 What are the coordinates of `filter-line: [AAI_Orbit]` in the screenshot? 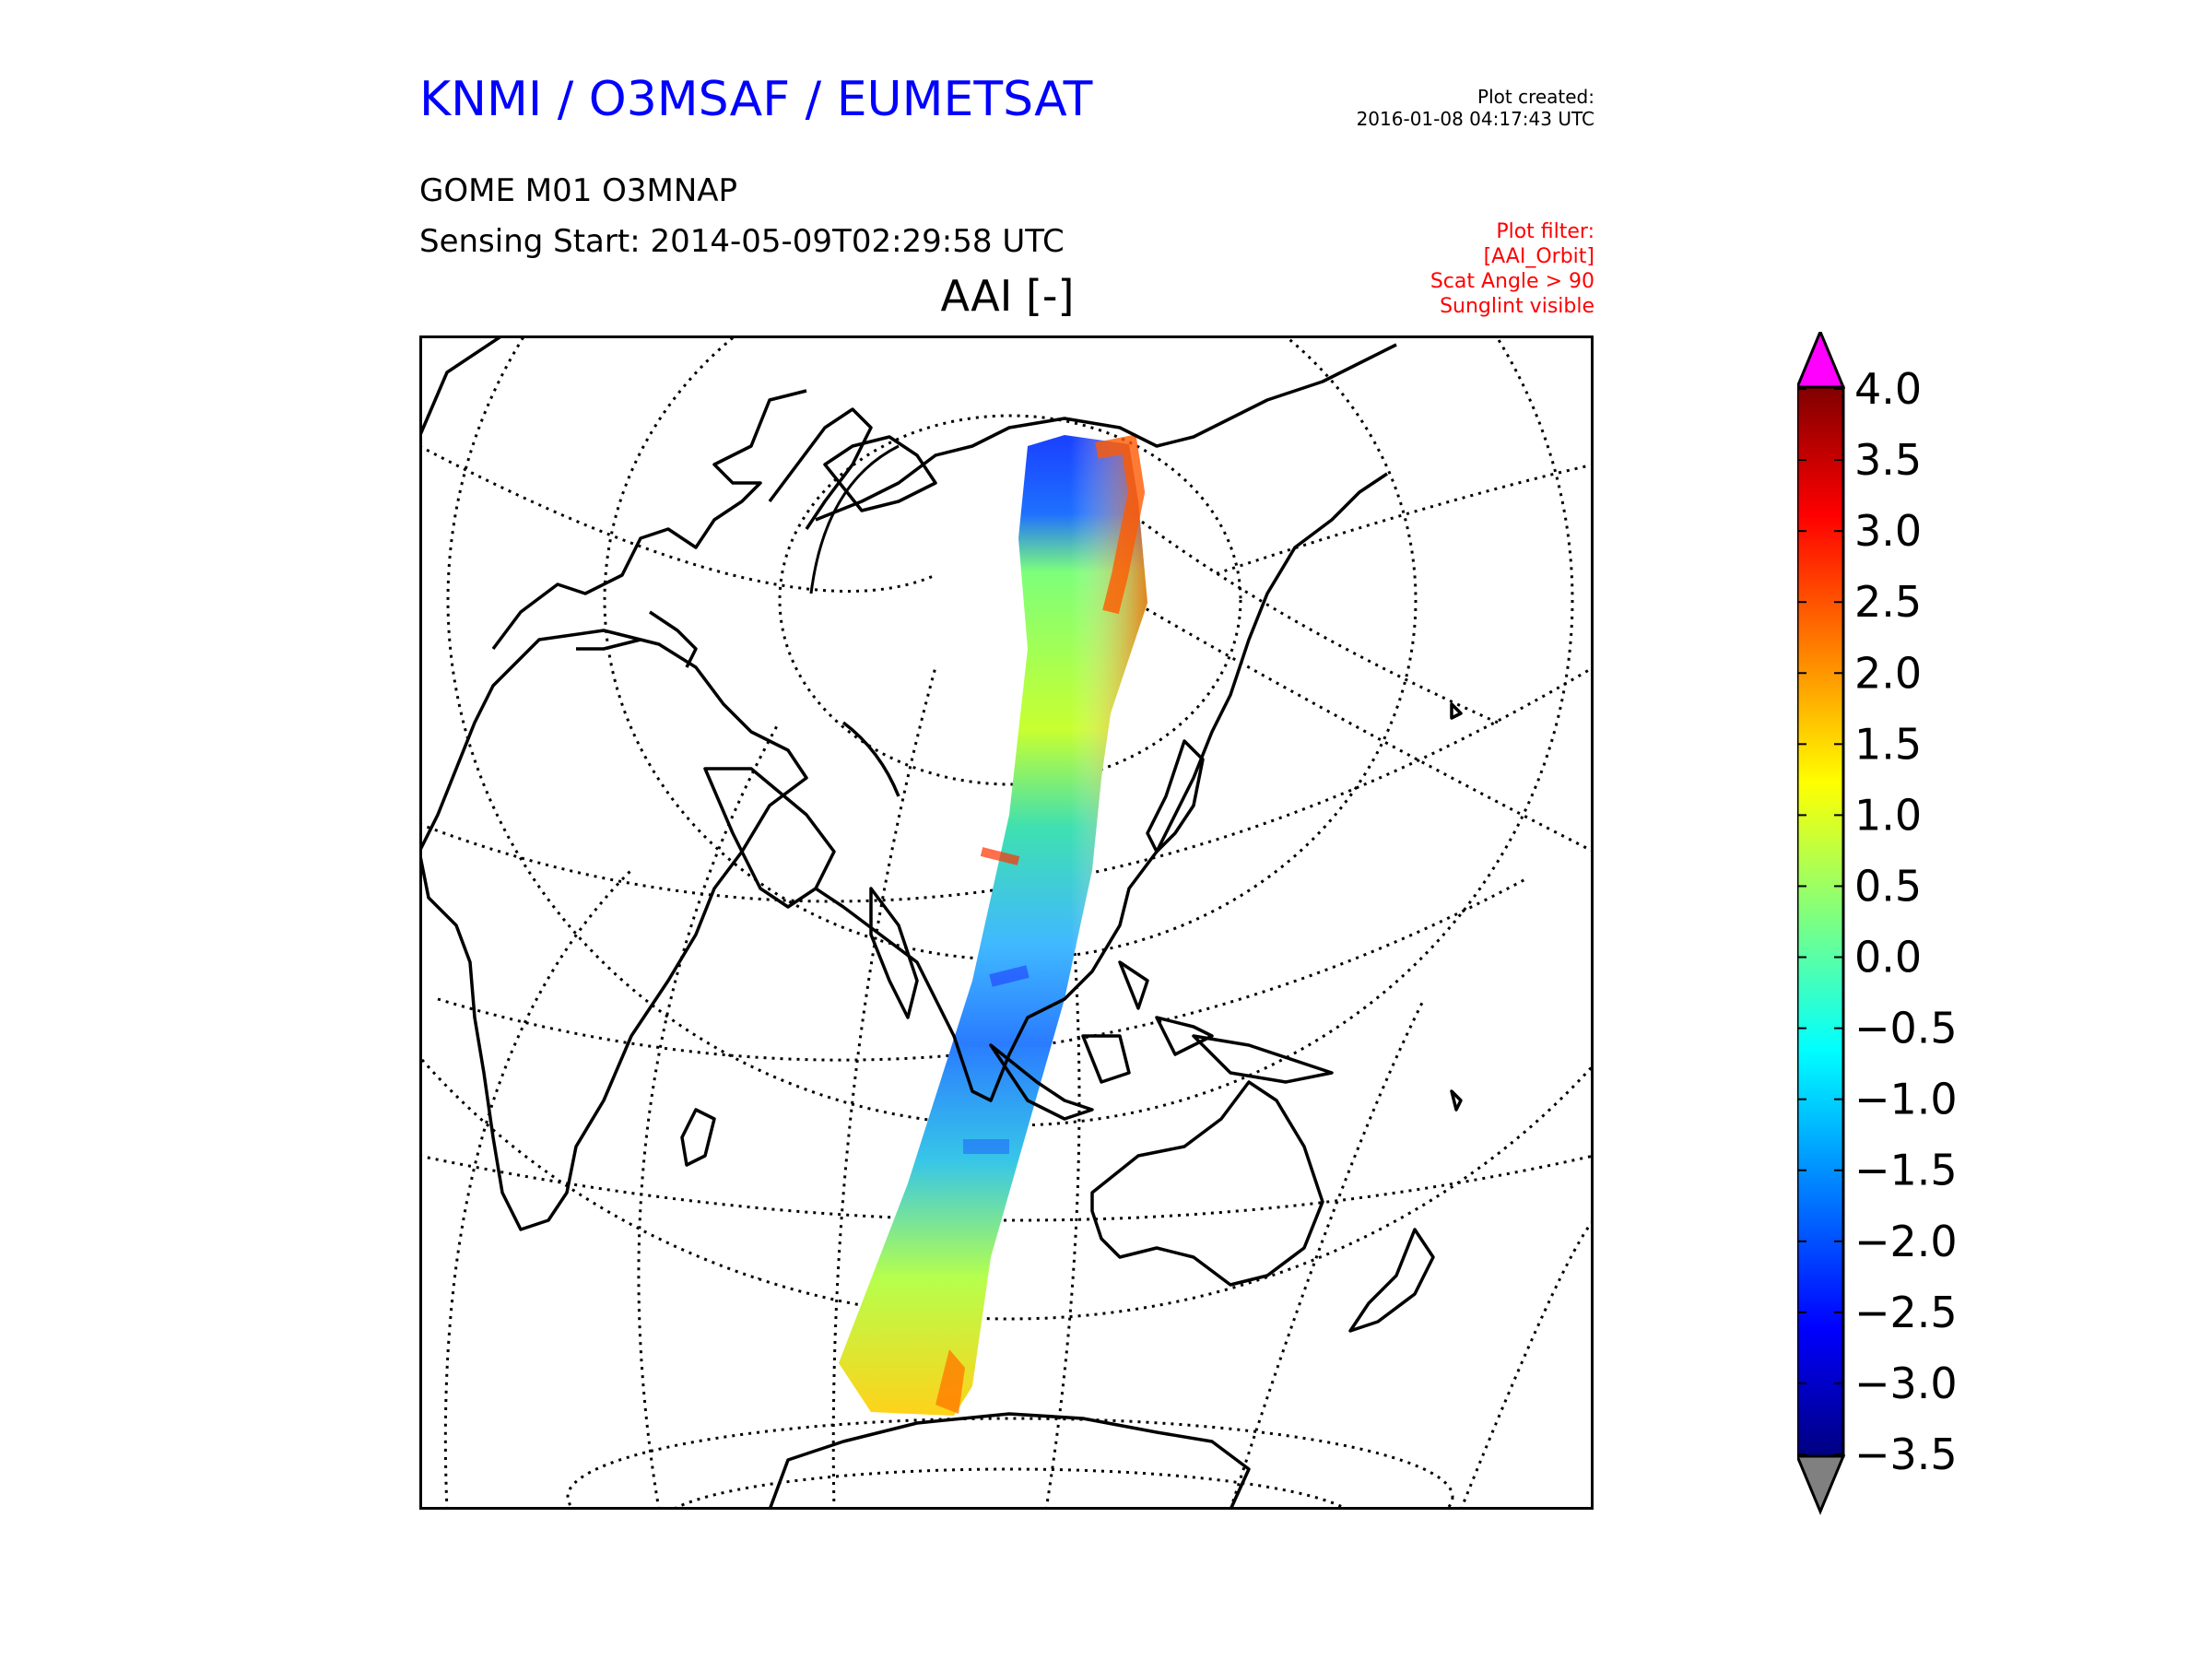 It's located at (1538, 256).